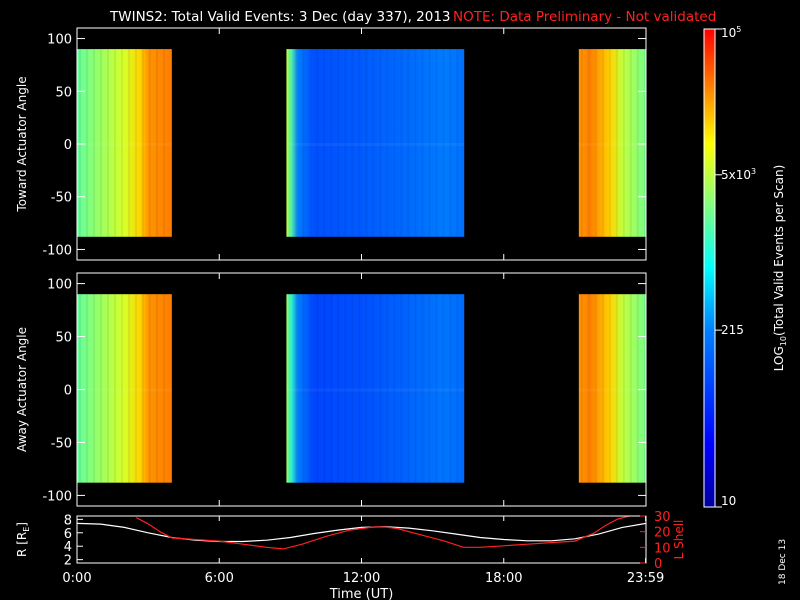 This screenshot has width=800, height=600. I want to click on x-axis-label: Time (UT), so click(361, 593).